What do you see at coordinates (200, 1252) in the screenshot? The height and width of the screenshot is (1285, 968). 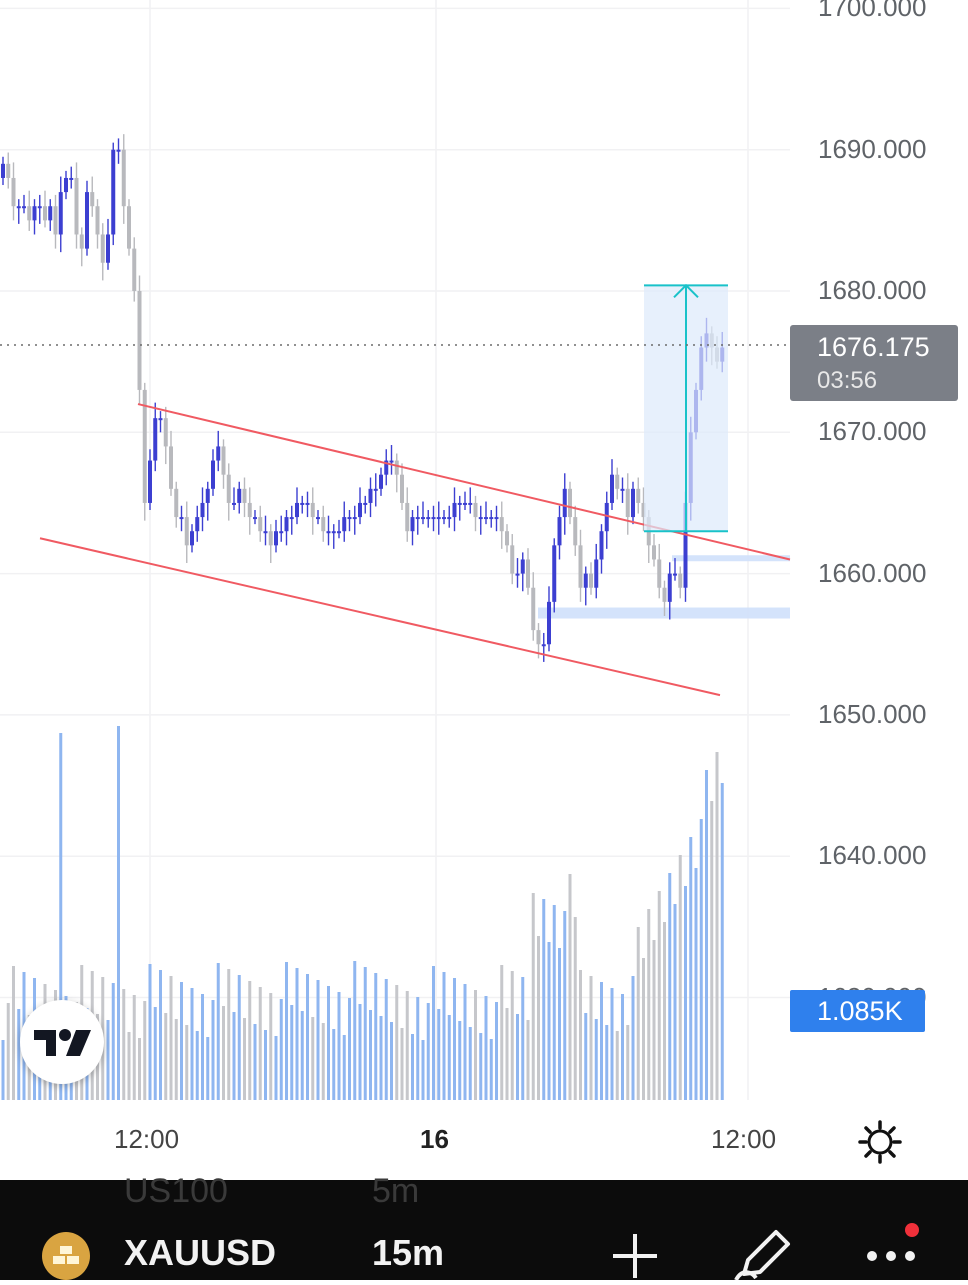 I see `symbol-button: XAUUSD` at bounding box center [200, 1252].